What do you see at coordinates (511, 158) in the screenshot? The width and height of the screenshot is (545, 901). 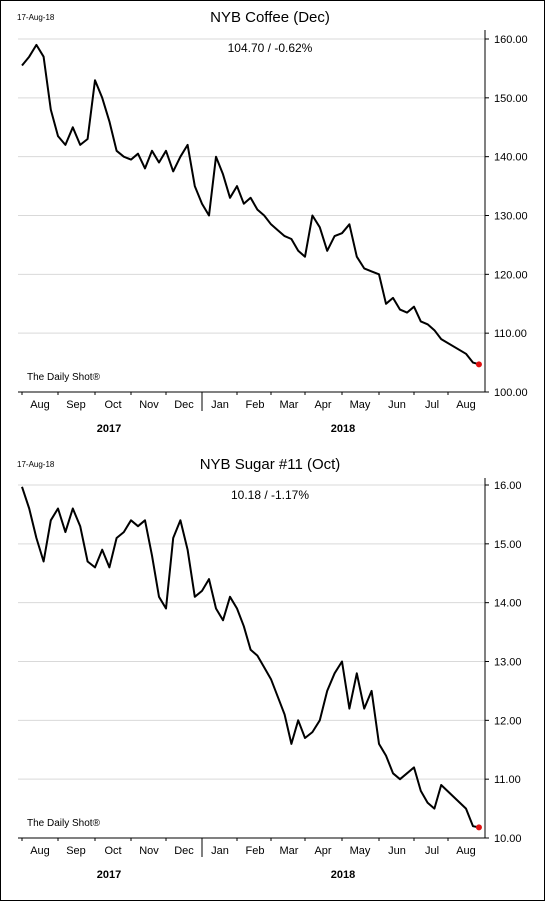 I see `y-tick-label: 140.00` at bounding box center [511, 158].